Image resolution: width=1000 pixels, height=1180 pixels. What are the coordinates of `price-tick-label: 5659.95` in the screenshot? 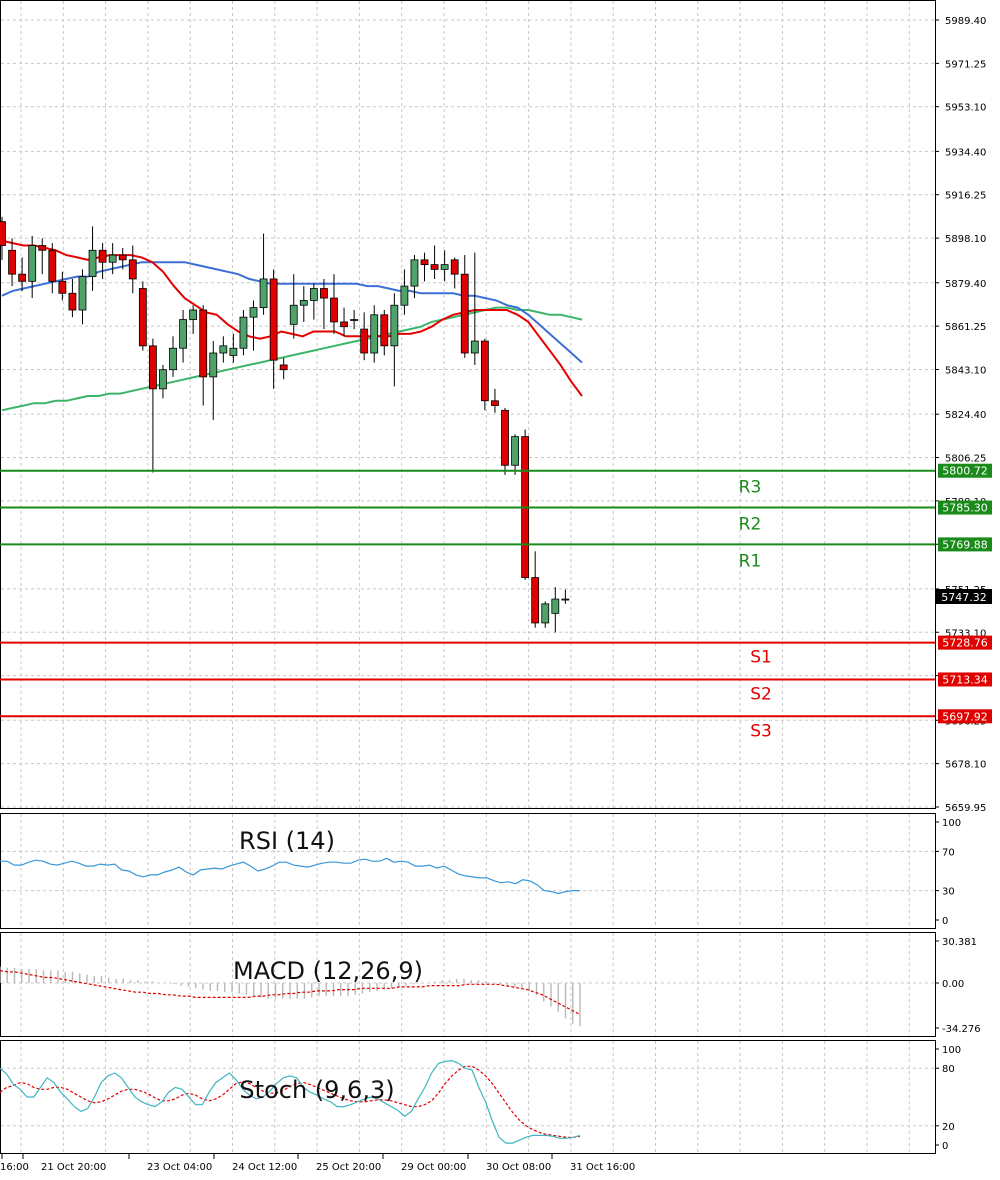 It's located at (965, 808).